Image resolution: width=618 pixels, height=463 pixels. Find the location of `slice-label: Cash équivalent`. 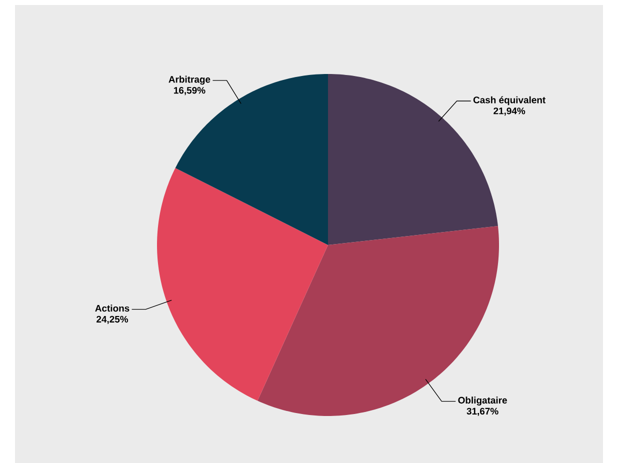

slice-label: Cash équivalent is located at coordinates (509, 101).